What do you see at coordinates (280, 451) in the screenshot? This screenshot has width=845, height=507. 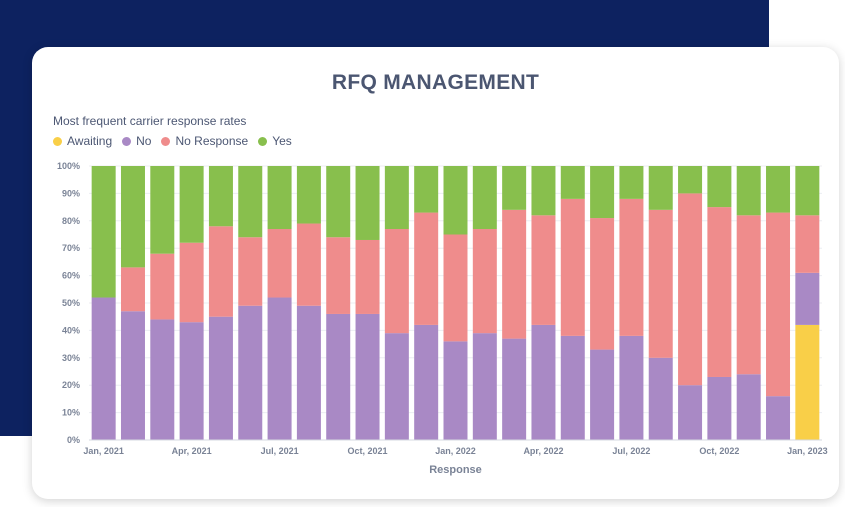 I see `x-tick-label: Jul, 2021` at bounding box center [280, 451].